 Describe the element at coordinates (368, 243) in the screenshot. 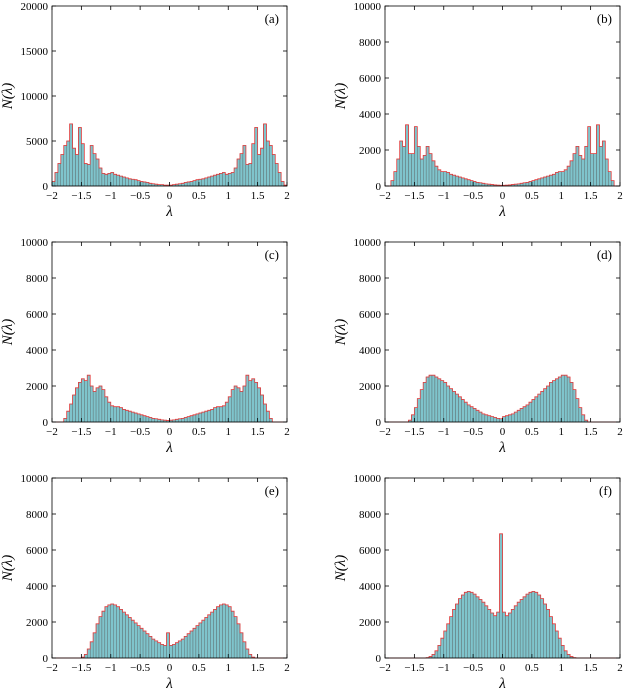

I see `y-tick-label: 10000` at that location.